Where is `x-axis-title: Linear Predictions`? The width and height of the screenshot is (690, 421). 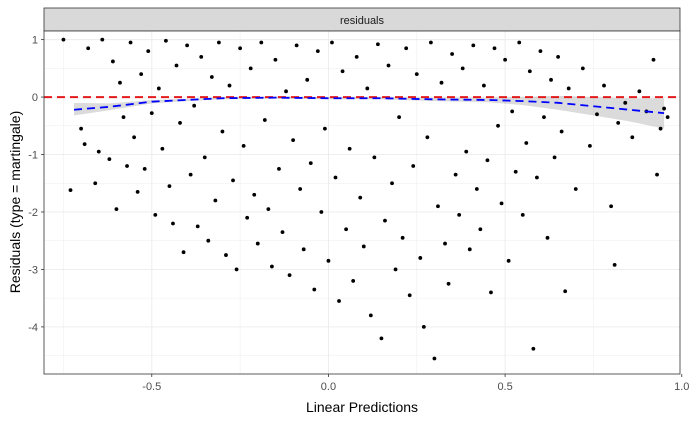 x-axis-title: Linear Predictions is located at coordinates (362, 407).